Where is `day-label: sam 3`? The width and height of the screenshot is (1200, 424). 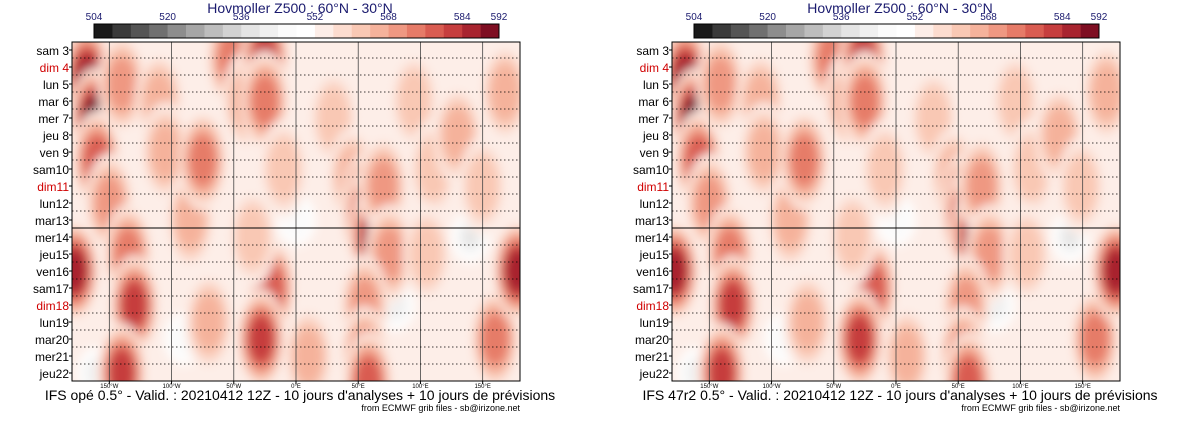
day-label: sam 3 is located at coordinates (52, 51).